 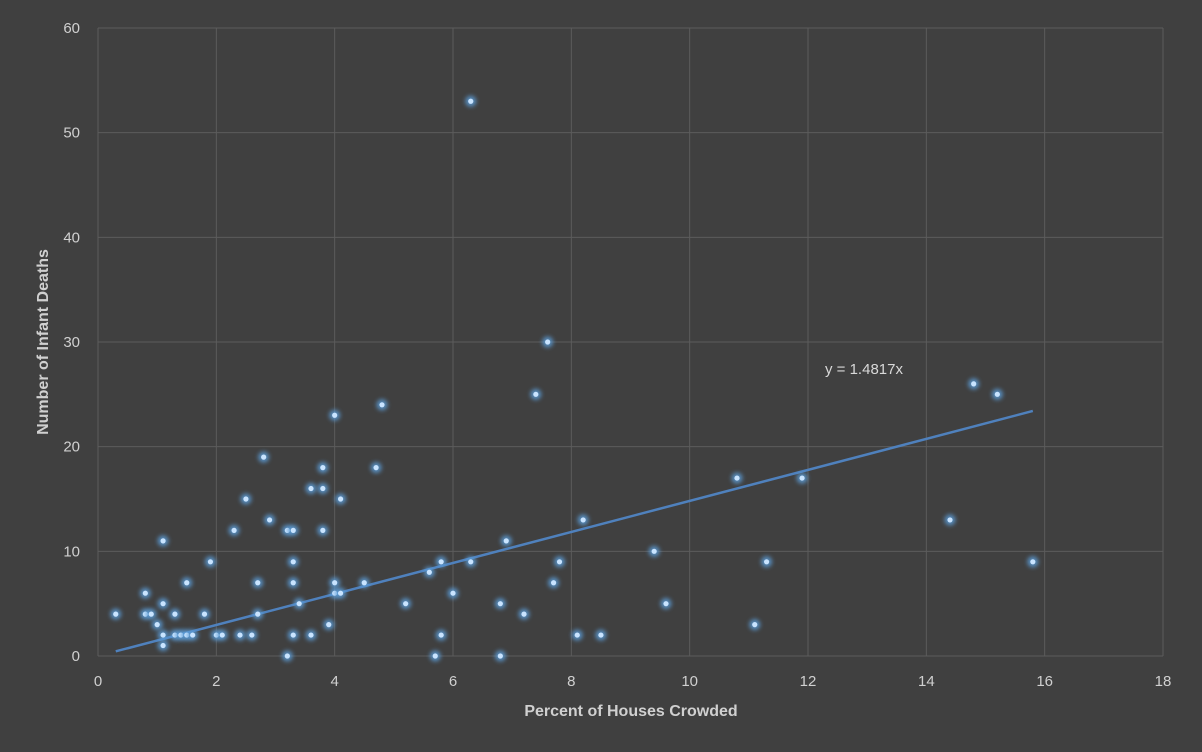 What do you see at coordinates (71, 28) in the screenshot?
I see `y-tick-label: 60` at bounding box center [71, 28].